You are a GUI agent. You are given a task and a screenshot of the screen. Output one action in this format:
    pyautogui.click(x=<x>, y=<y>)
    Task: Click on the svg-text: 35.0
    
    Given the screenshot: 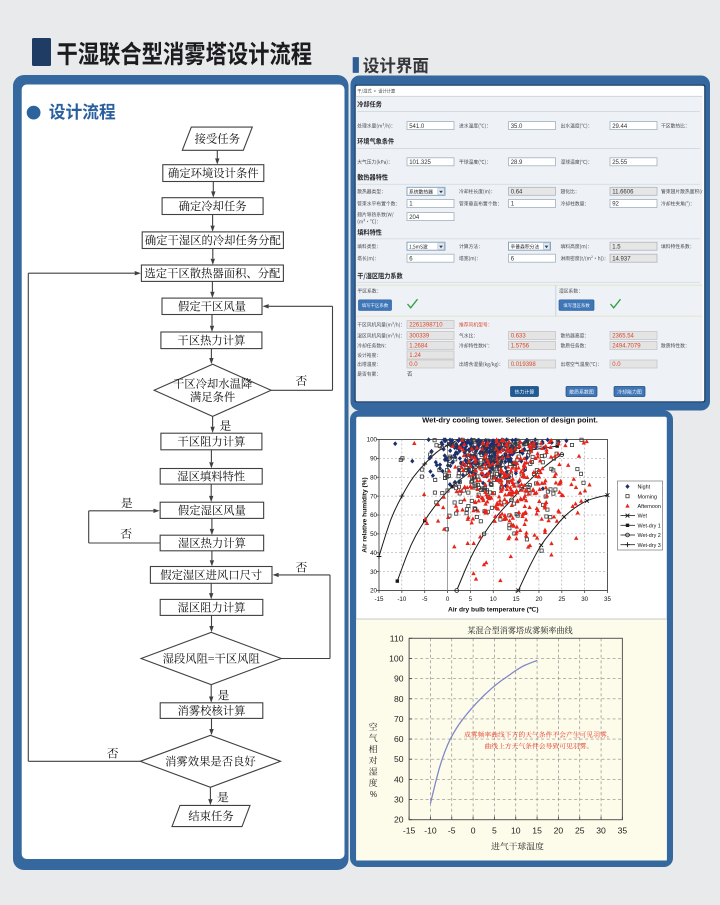 What is the action you would take?
    pyautogui.click(x=517, y=127)
    